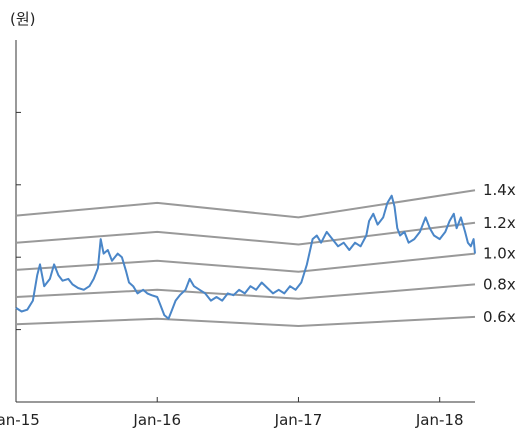  I want to click on band-label-1.0x: 1.0x, so click(499, 254).